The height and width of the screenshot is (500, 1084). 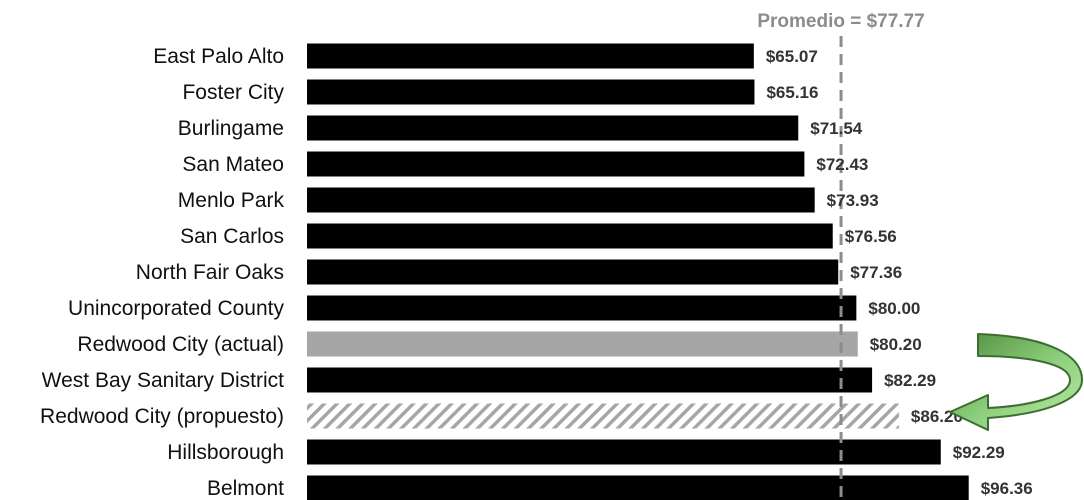 I want to click on bar-foster-city, so click(x=531, y=92).